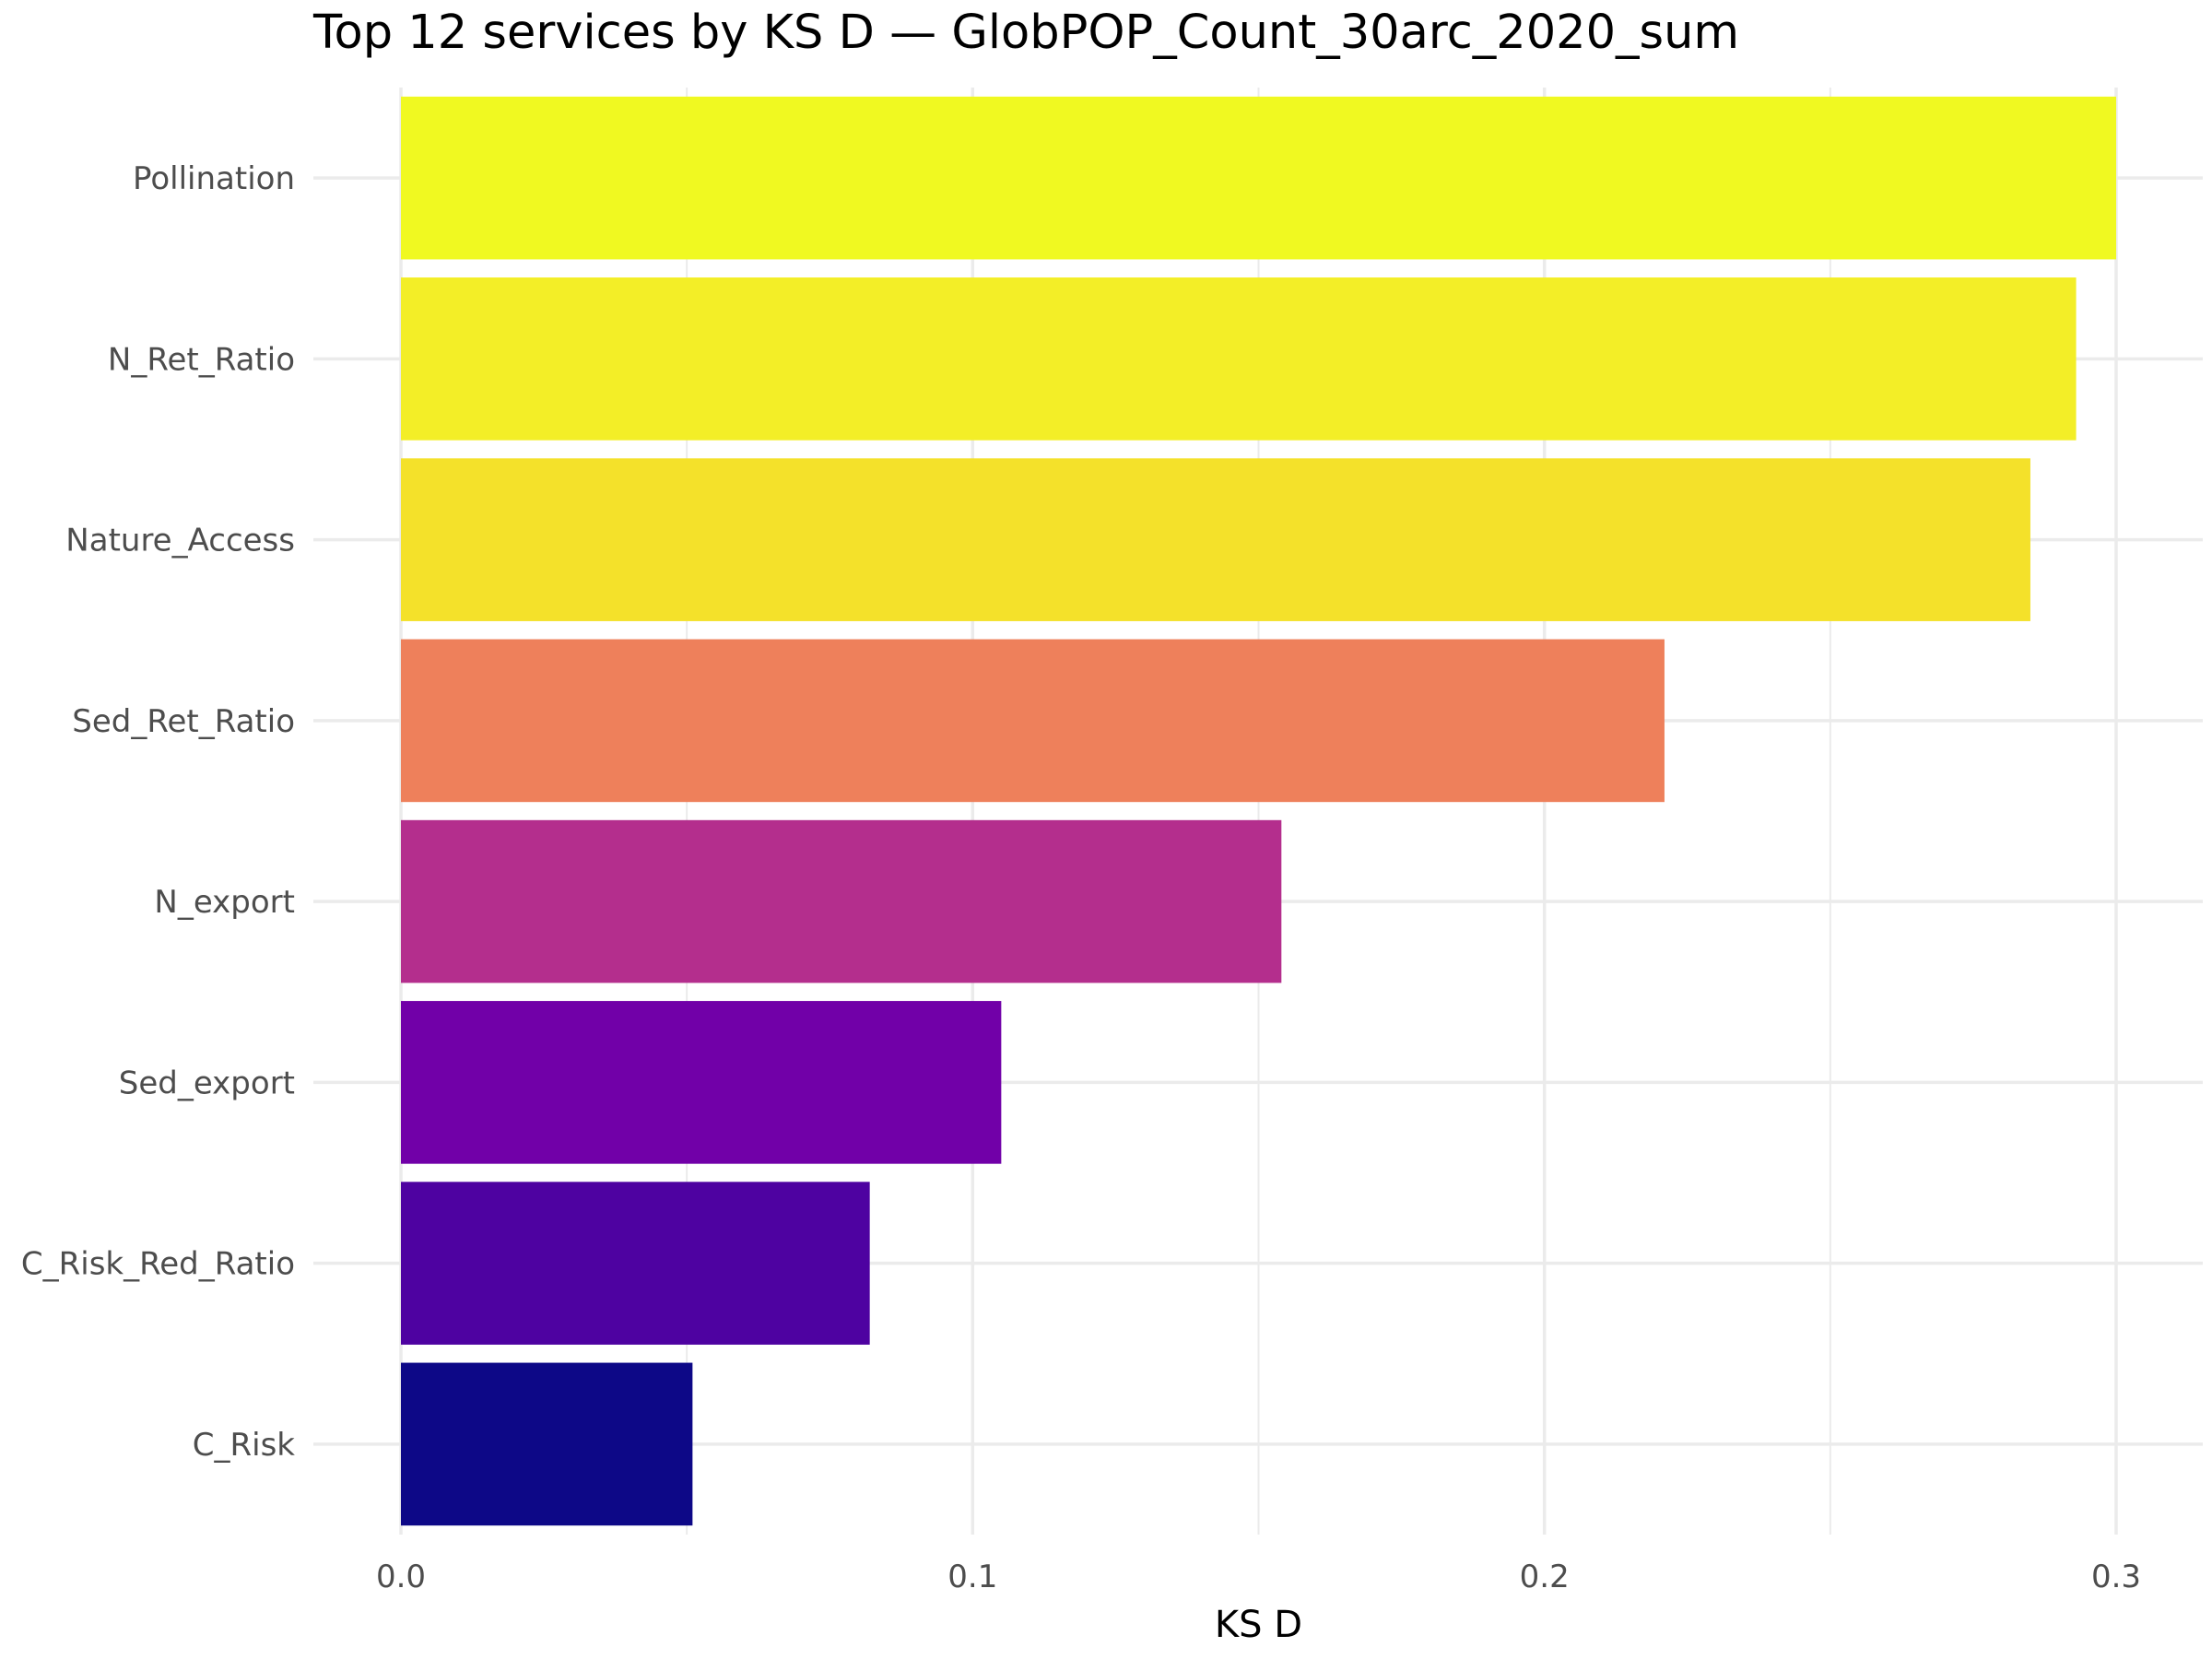 The height and width of the screenshot is (1659, 2212). Describe the element at coordinates (841, 901) in the screenshot. I see `bar-n-export` at that location.